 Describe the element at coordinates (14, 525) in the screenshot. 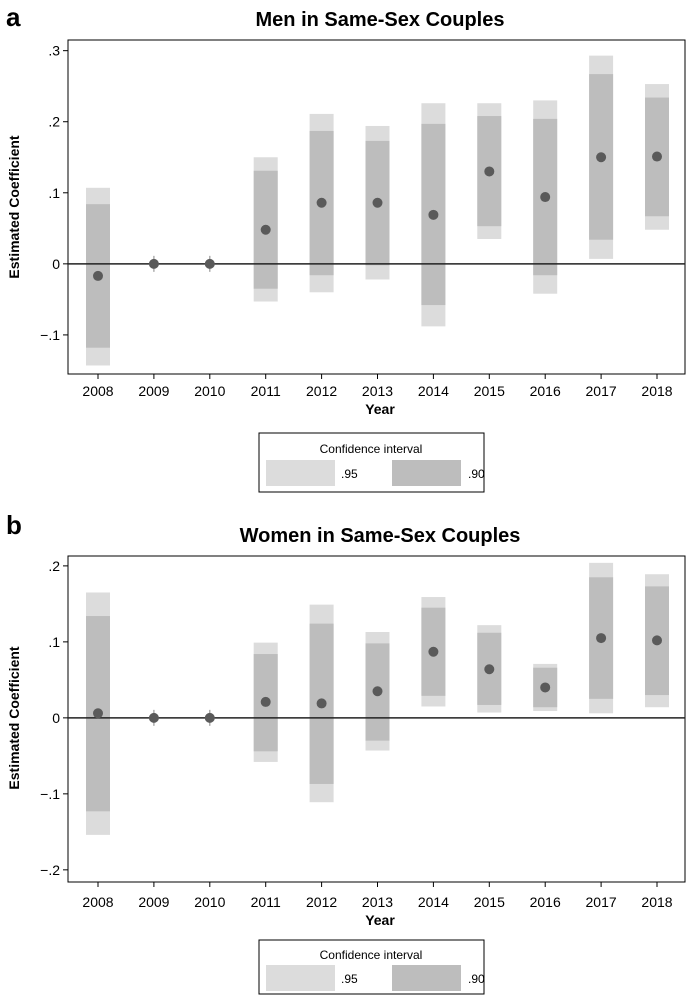

I see `panel-letter: b` at that location.